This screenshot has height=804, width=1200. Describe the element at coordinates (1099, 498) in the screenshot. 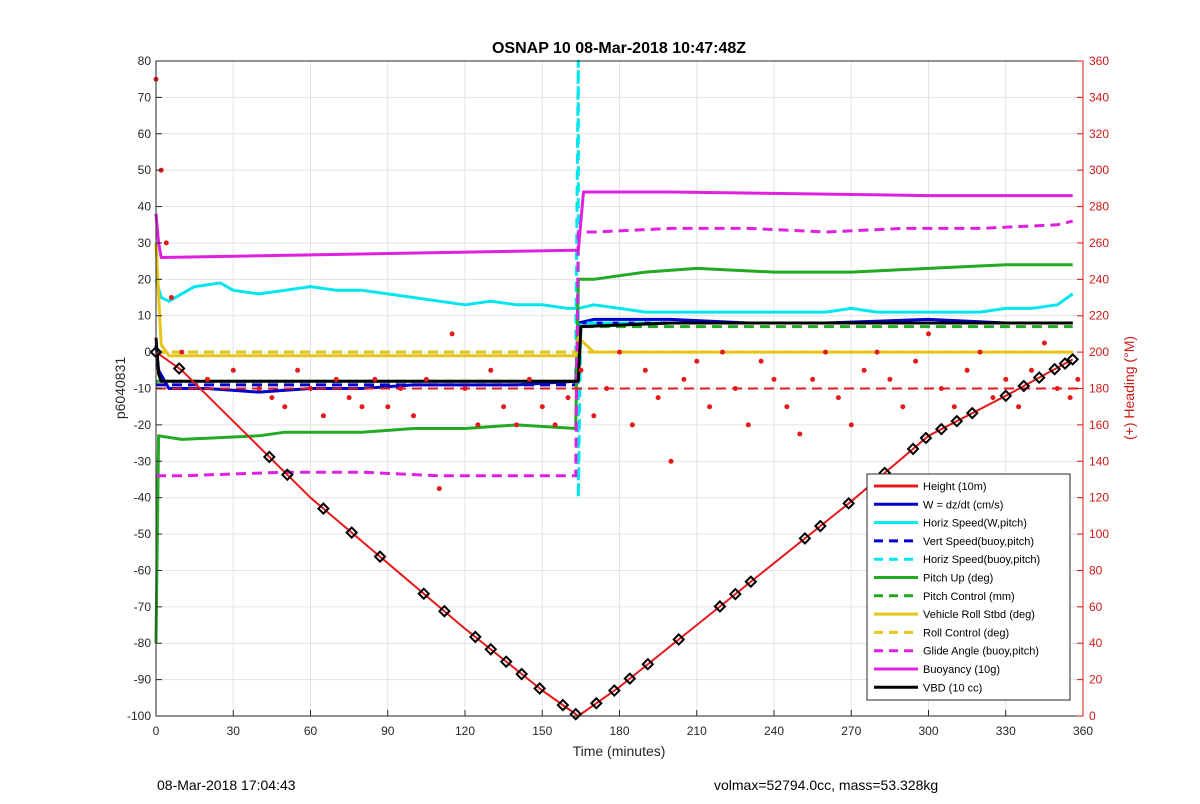

I see `right-tick-label: 120` at that location.